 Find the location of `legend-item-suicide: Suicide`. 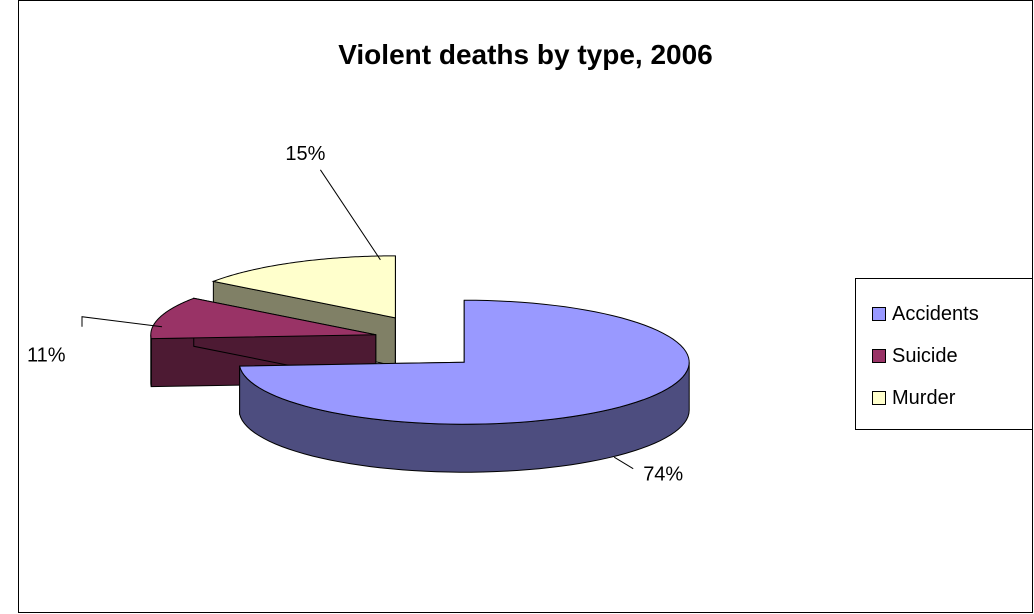

legend-item-suicide: Suicide is located at coordinates (944, 356).